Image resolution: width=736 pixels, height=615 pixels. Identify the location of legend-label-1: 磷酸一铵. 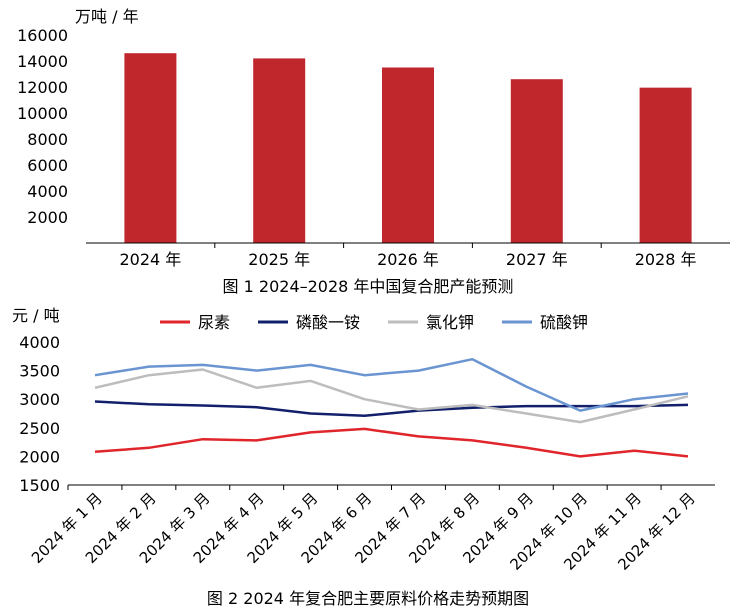
(328, 322).